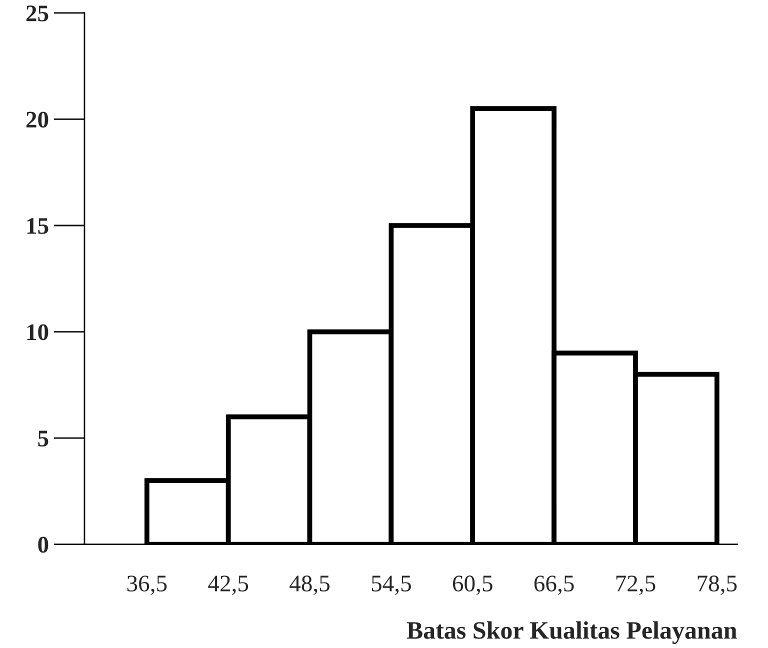  What do you see at coordinates (37, 120) in the screenshot?
I see `y-tick-label: 20` at bounding box center [37, 120].